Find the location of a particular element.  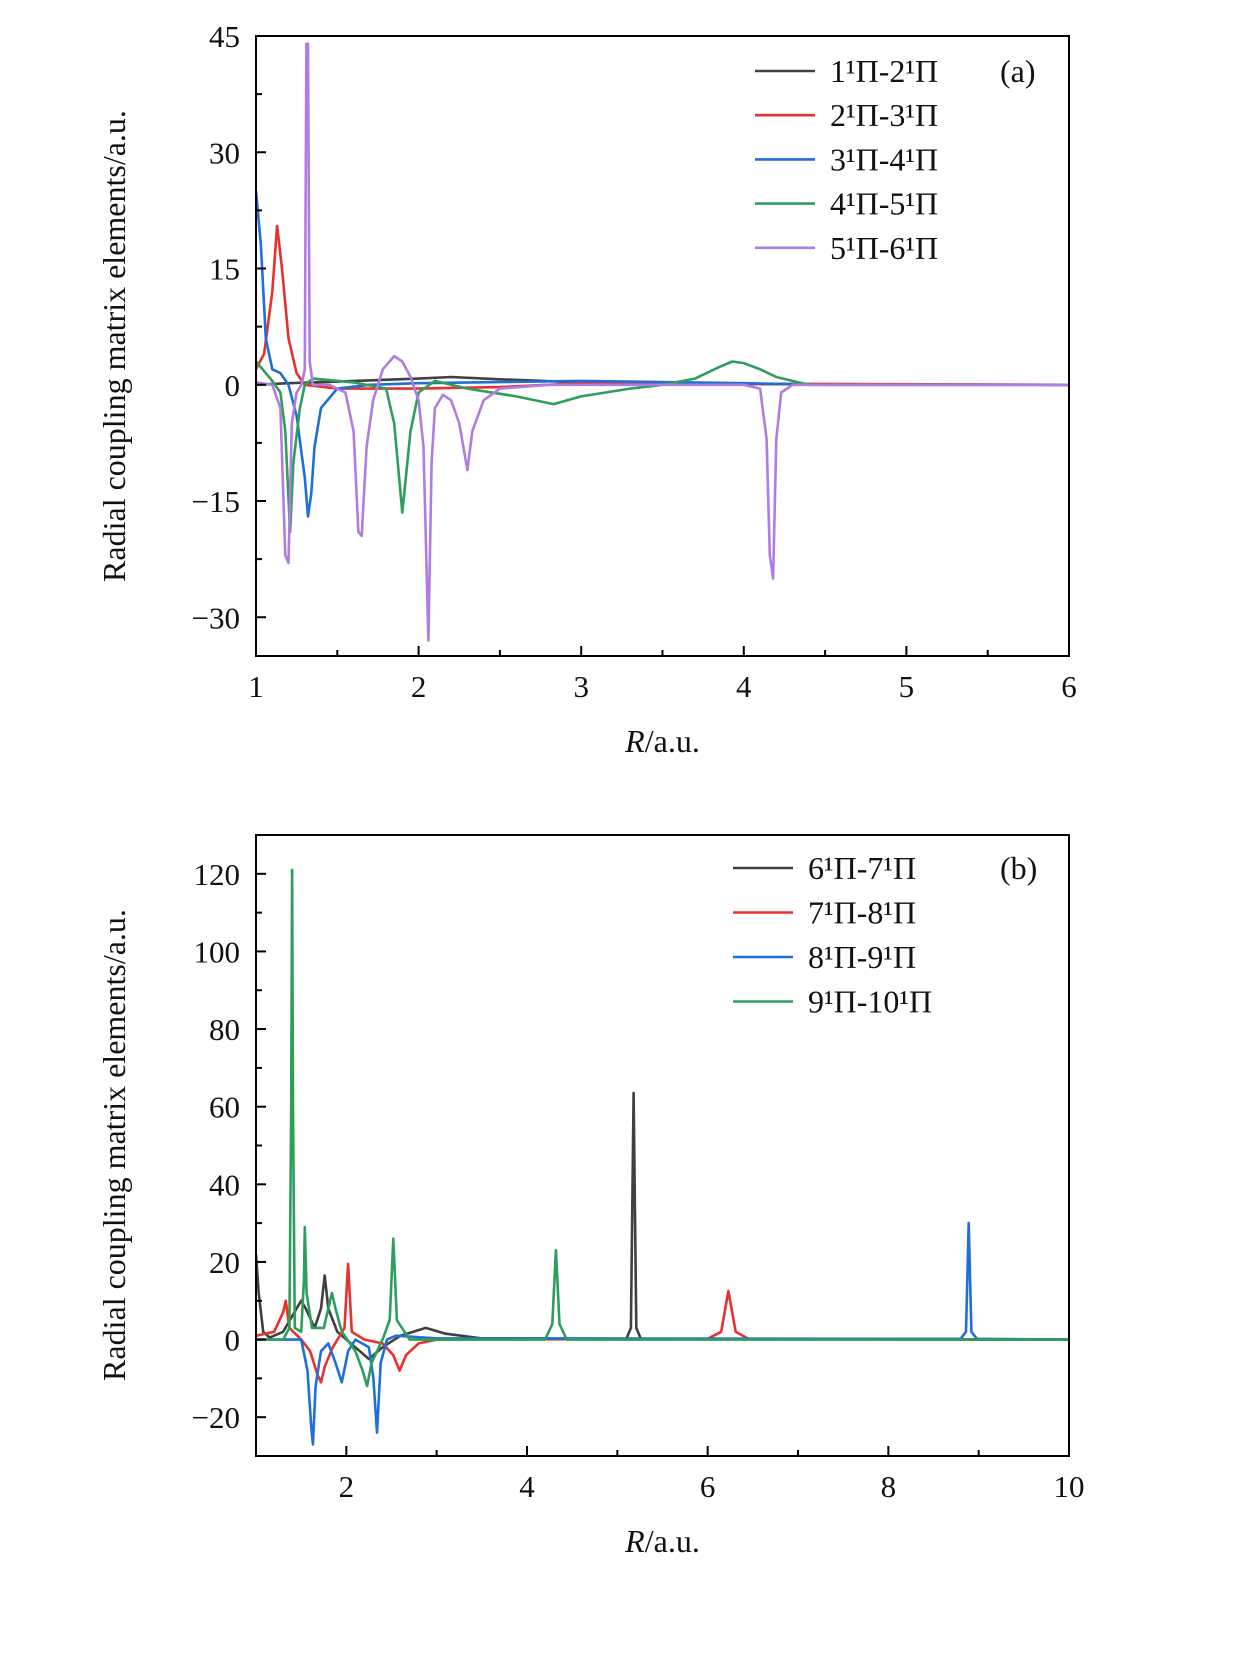

legend-label: 3¹Π-4¹Π is located at coordinates (884, 159).